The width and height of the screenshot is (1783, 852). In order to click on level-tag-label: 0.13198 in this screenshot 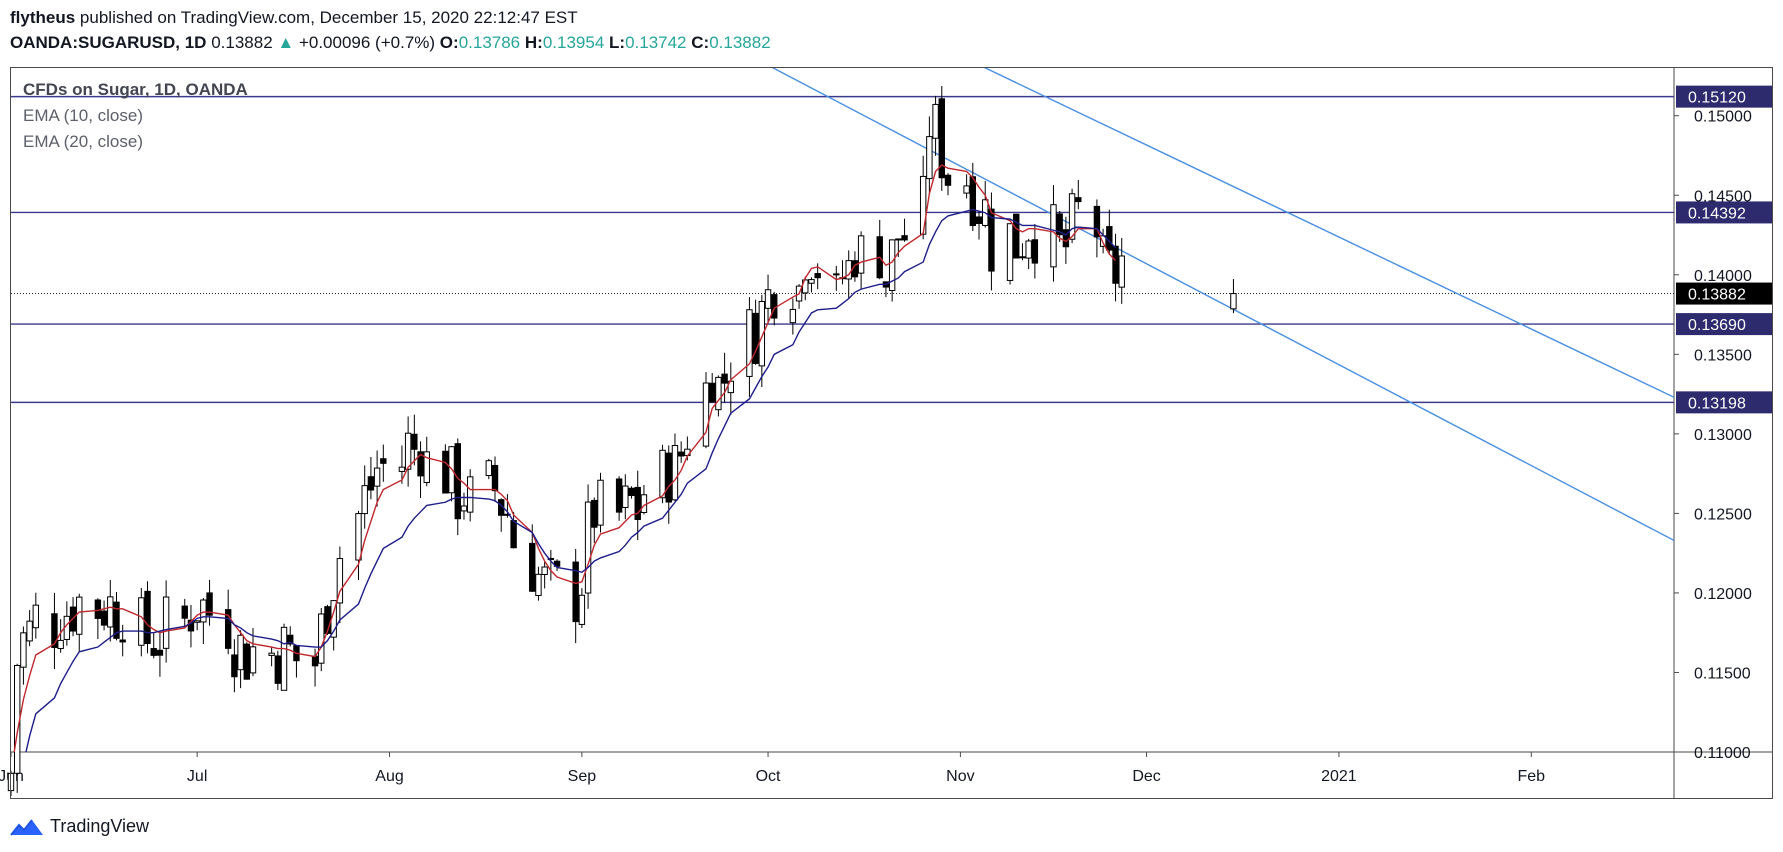, I will do `click(1717, 403)`.